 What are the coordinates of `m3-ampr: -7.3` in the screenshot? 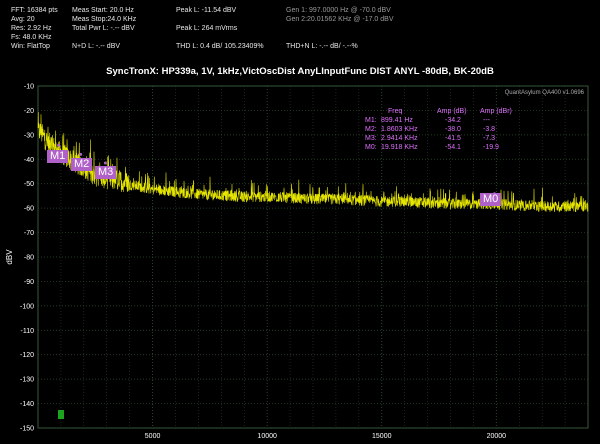 It's located at (489, 138).